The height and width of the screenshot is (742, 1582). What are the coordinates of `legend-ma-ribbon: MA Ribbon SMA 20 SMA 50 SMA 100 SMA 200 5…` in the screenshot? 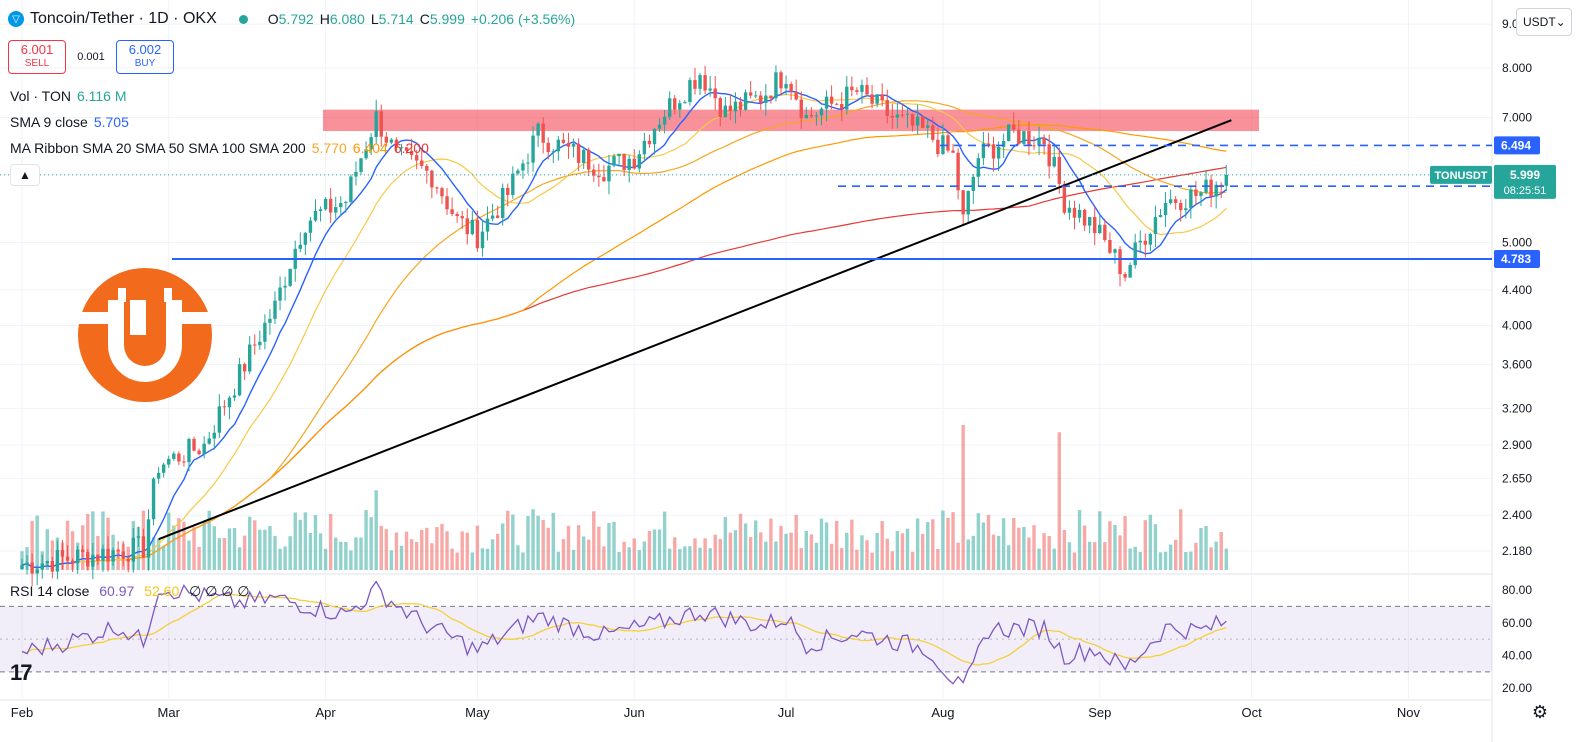 It's located at (219, 148).